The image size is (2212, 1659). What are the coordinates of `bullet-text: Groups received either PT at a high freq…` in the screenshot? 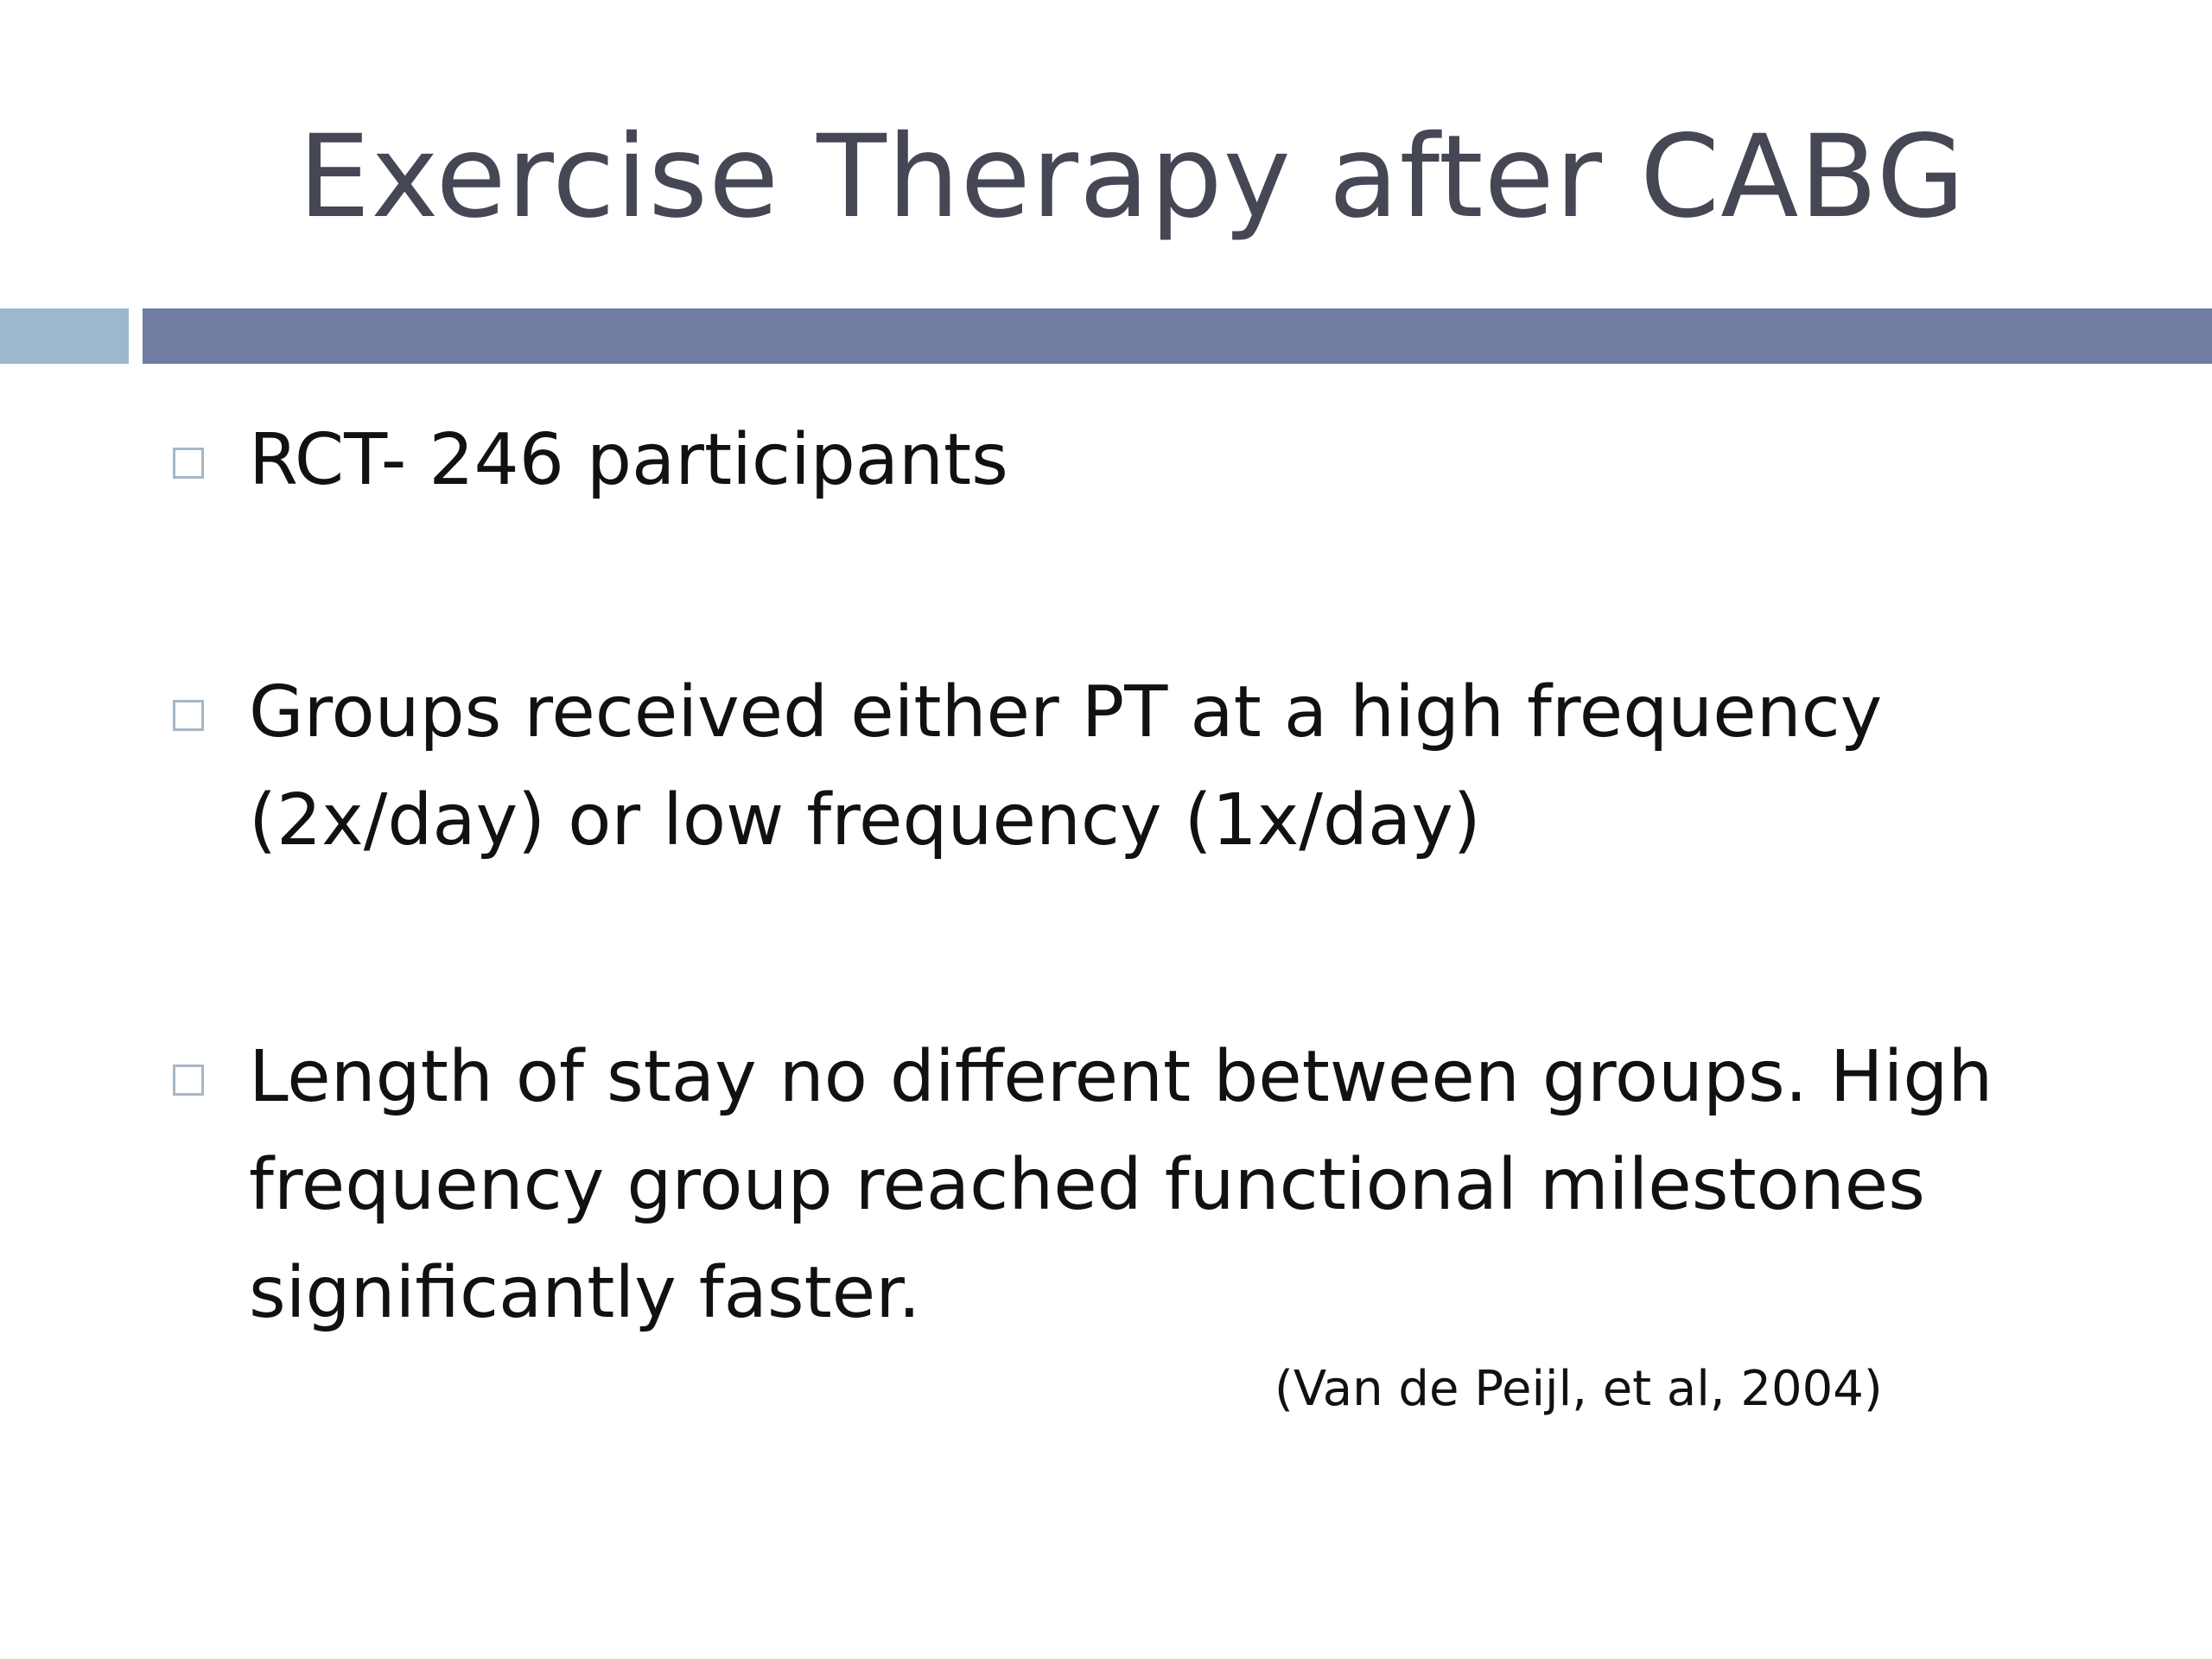 It's located at (1191, 766).